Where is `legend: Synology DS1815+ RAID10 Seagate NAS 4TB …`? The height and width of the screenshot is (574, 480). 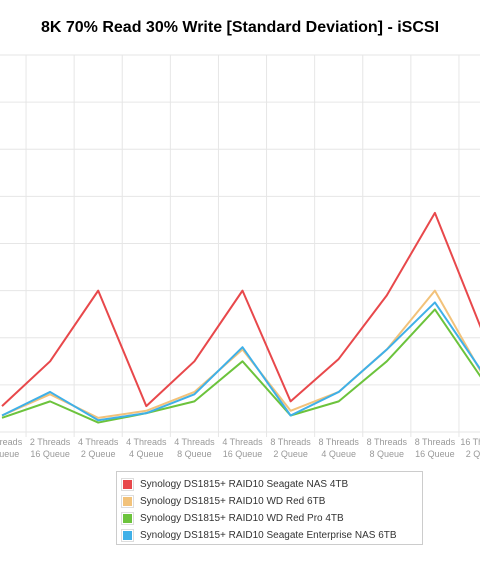 legend: Synology DS1815+ RAID10 Seagate NAS 4TB … is located at coordinates (269, 508).